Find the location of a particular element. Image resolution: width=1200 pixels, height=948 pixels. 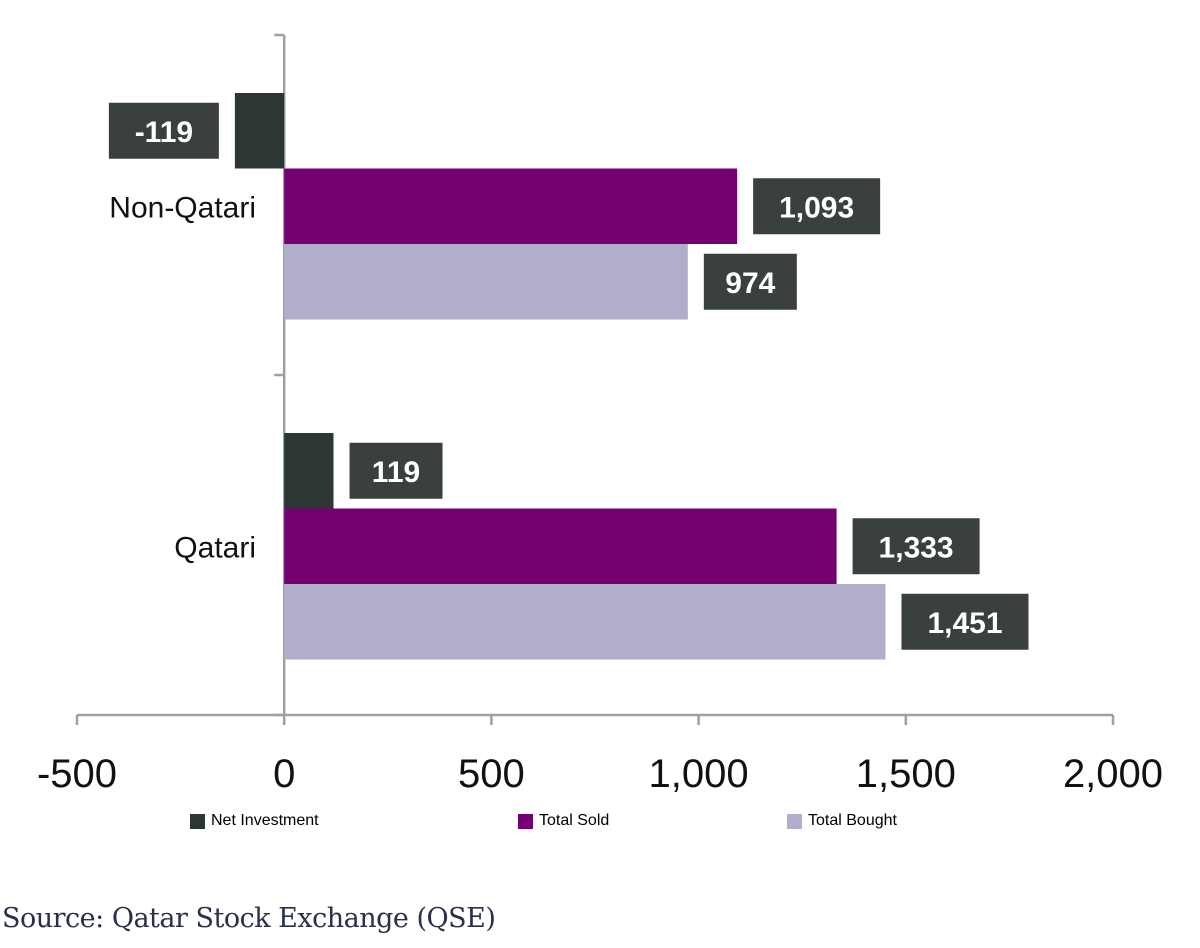

data-label: 974 is located at coordinates (750, 283).